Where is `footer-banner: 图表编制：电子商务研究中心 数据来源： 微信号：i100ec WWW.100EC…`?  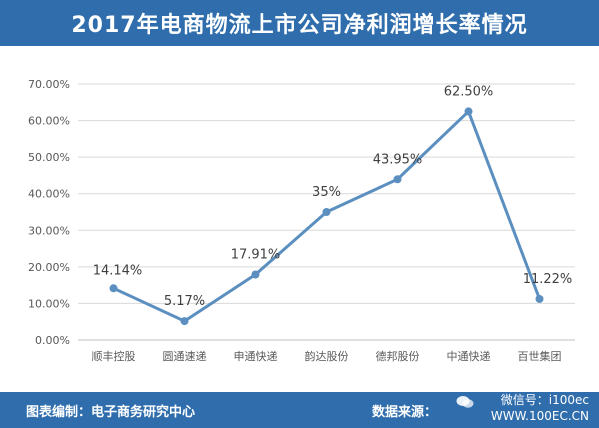
footer-banner: 图表编制：电子商务研究中心 数据来源： 微信号：i100ec WWW.100EC… is located at coordinates (299, 410).